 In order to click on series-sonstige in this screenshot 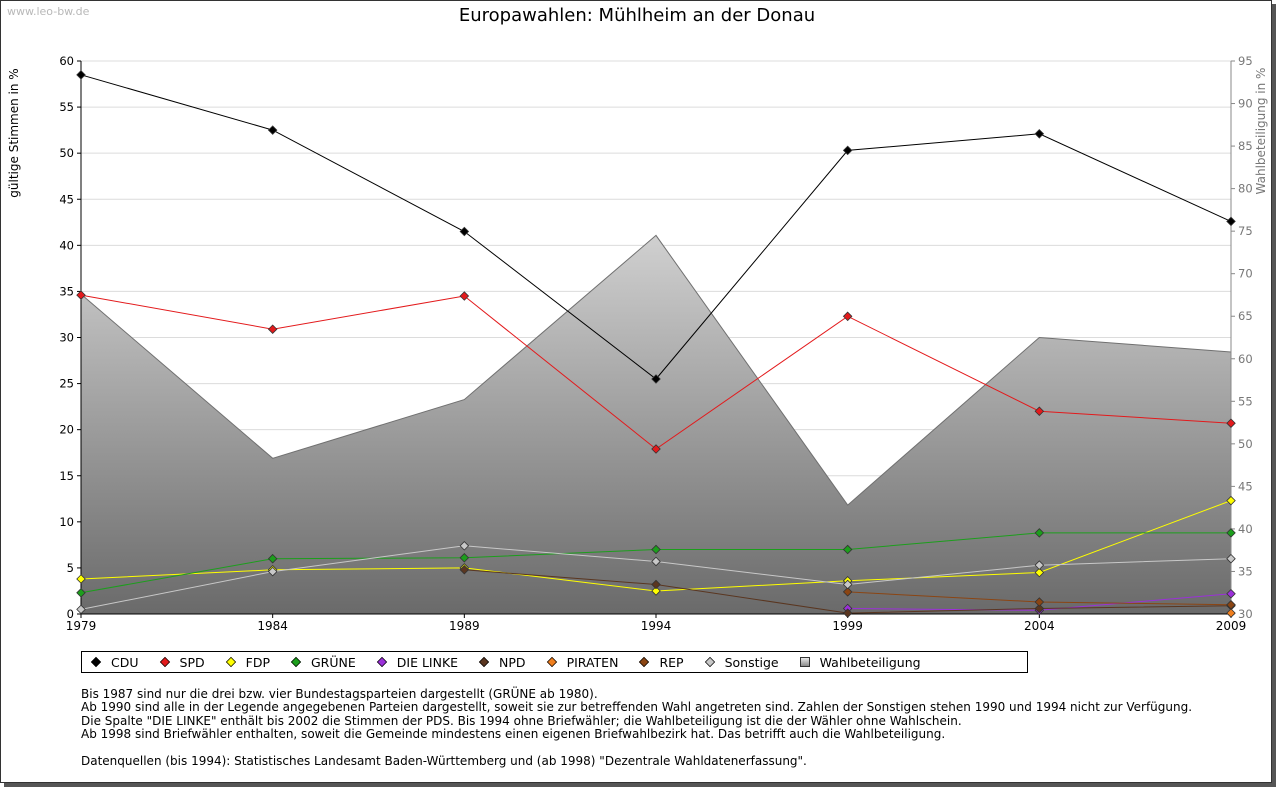, I will do `click(656, 578)`.